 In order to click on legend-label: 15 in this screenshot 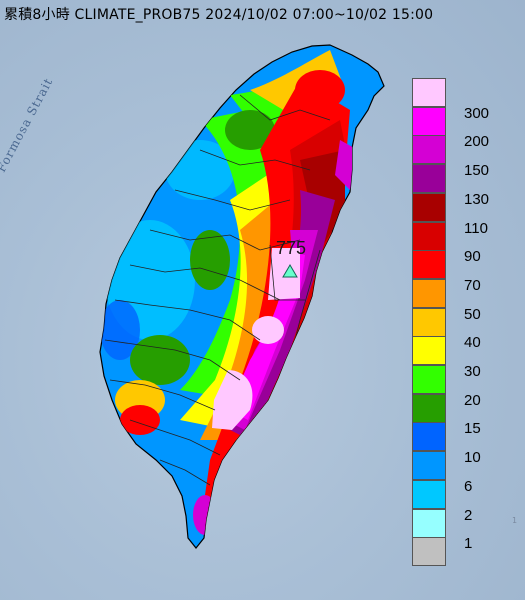, I will do `click(472, 429)`.